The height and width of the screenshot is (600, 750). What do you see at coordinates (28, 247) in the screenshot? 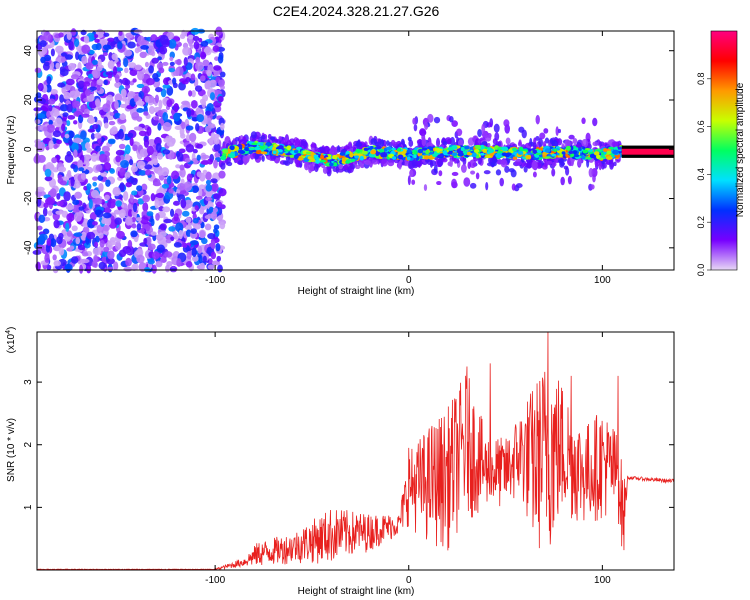
I see `y-tick-label: -40` at bounding box center [28, 247].